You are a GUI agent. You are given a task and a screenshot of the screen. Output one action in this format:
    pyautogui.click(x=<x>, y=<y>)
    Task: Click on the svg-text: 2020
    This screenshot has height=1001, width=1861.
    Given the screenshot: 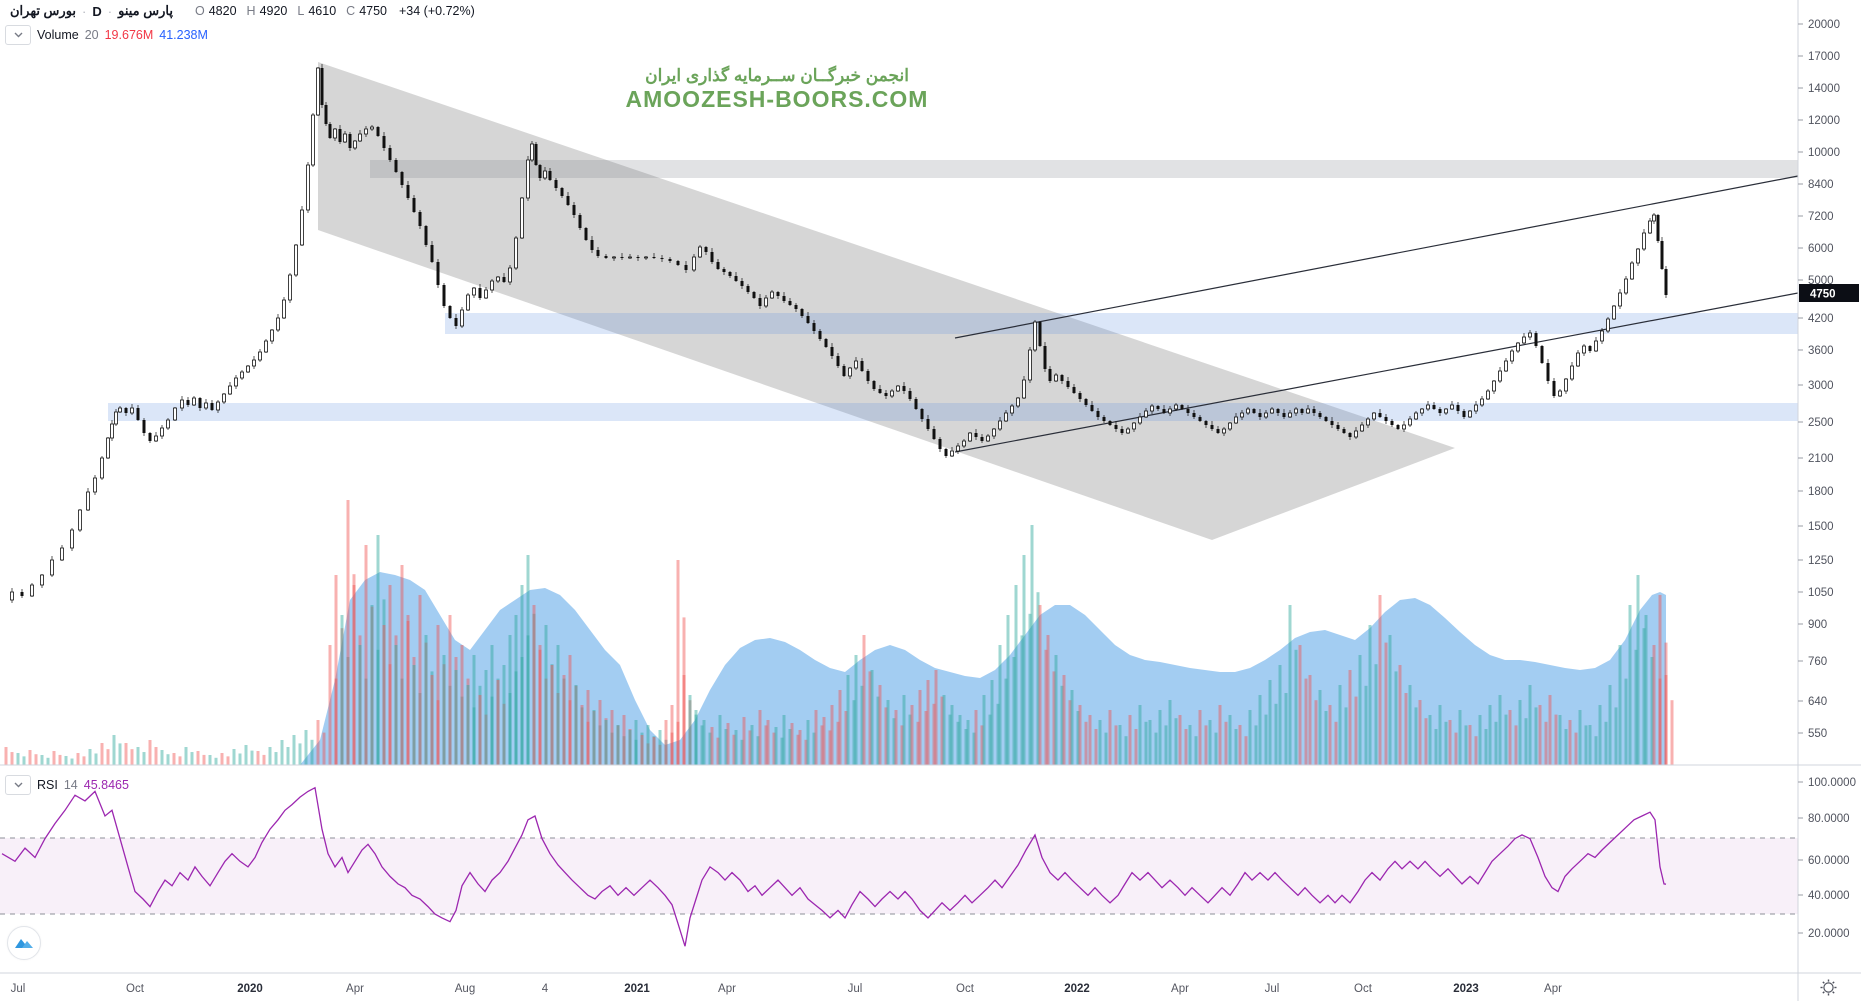 What is the action you would take?
    pyautogui.click(x=250, y=989)
    